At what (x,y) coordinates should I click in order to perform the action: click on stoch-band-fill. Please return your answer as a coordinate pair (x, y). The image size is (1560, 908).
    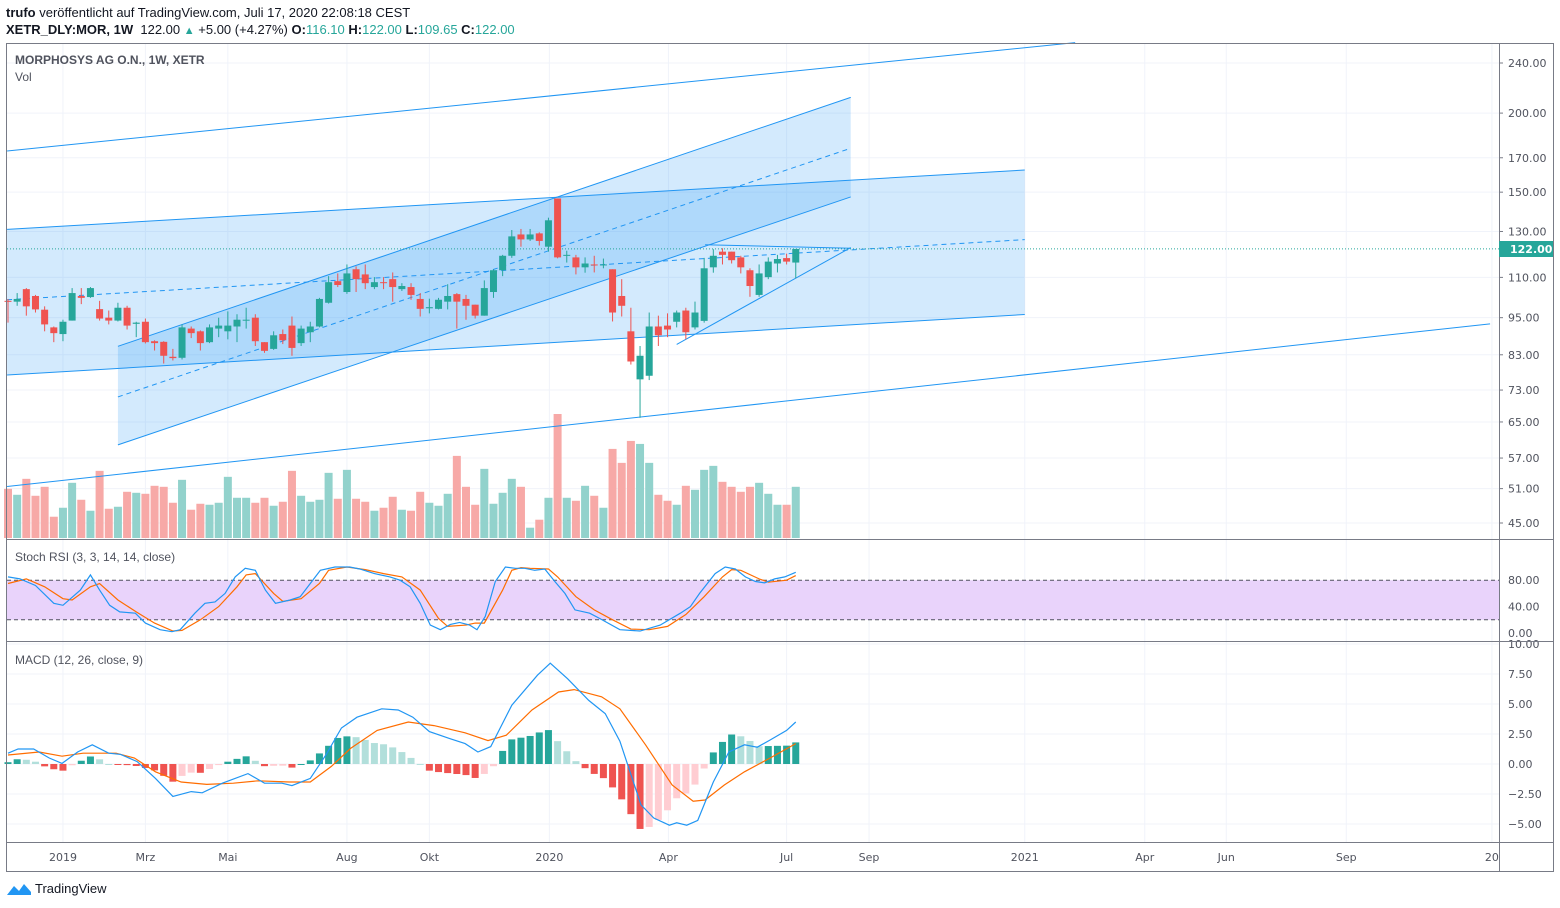
    Looking at the image, I should click on (753, 600).